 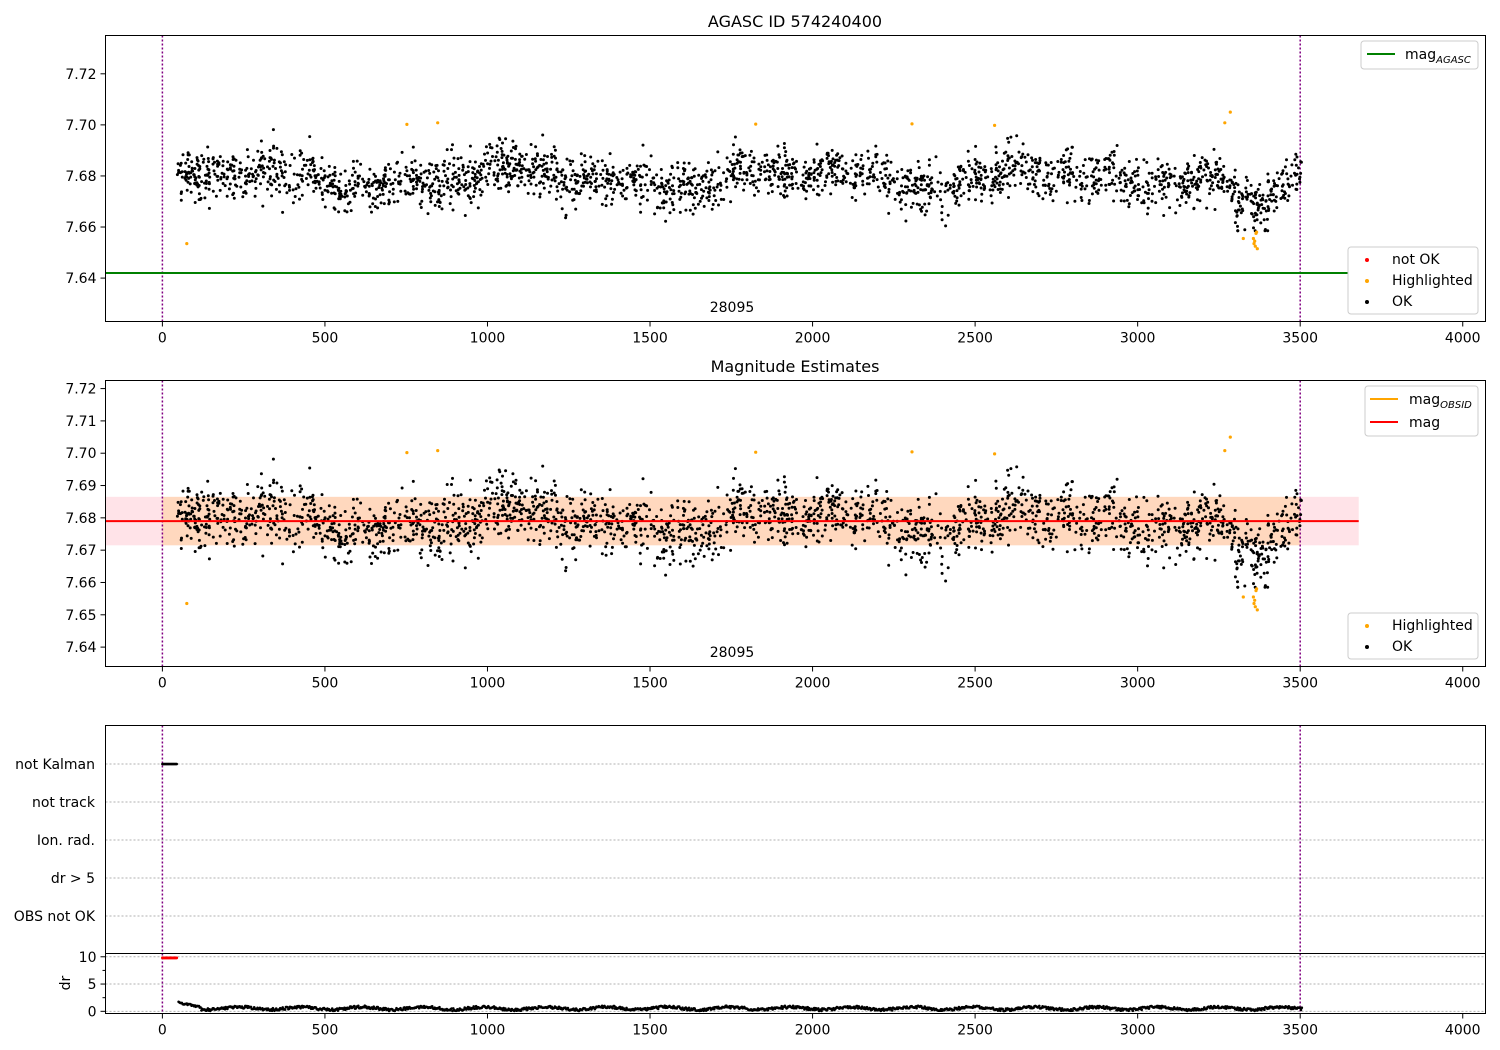 What do you see at coordinates (795, 983) in the screenshot?
I see `panel4-plot-area` at bounding box center [795, 983].